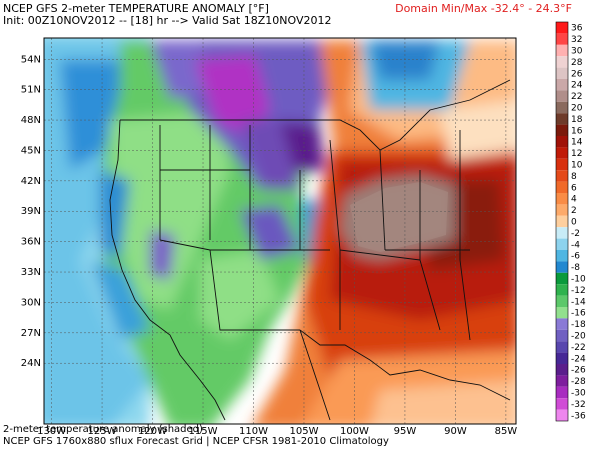 The width and height of the screenshot is (600, 450). I want to click on colorbar-label: 32, so click(576, 40).